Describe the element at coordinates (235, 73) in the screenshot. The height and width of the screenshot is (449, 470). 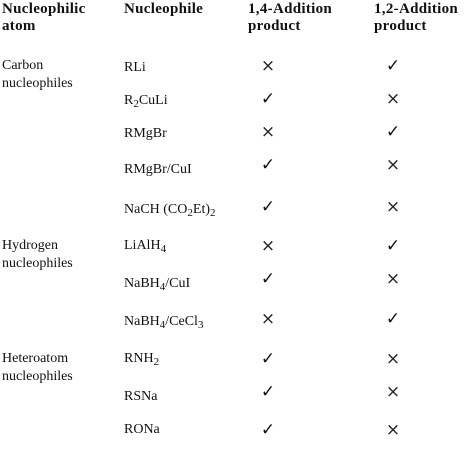
I see `table-row: Carbon nucleophiles RLi × ✓` at that location.